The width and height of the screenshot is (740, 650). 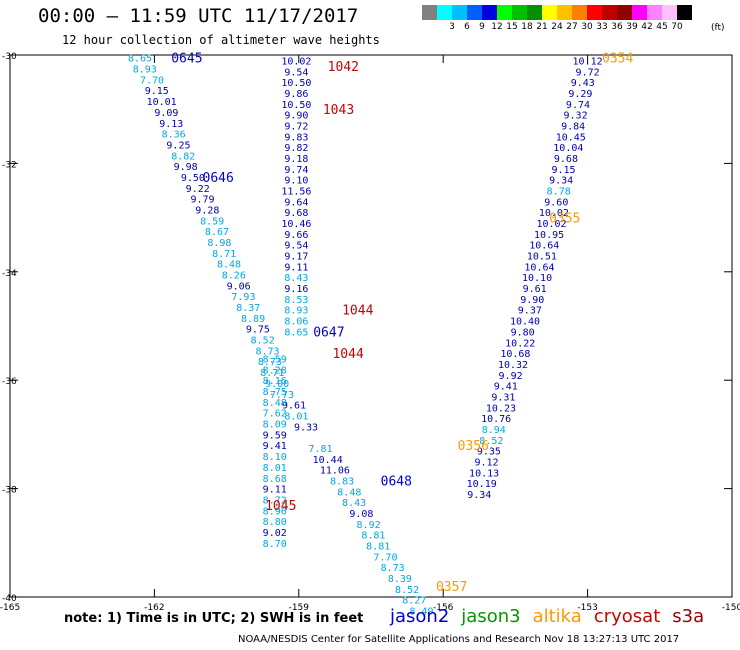 I want to click on lon-label: -159, so click(x=299, y=608).